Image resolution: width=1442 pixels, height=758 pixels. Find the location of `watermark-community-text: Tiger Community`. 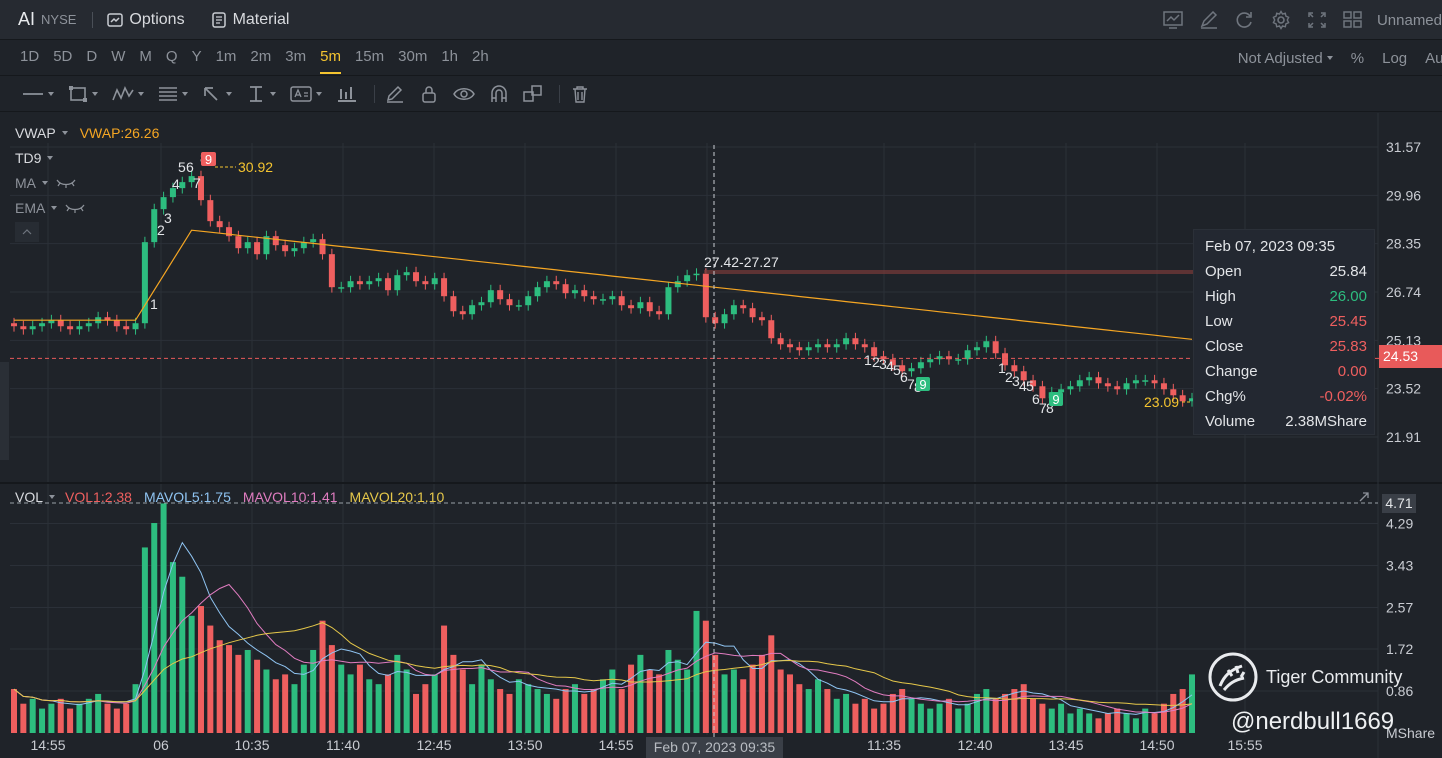

watermark-community-text: Tiger Community is located at coordinates (1334, 676).